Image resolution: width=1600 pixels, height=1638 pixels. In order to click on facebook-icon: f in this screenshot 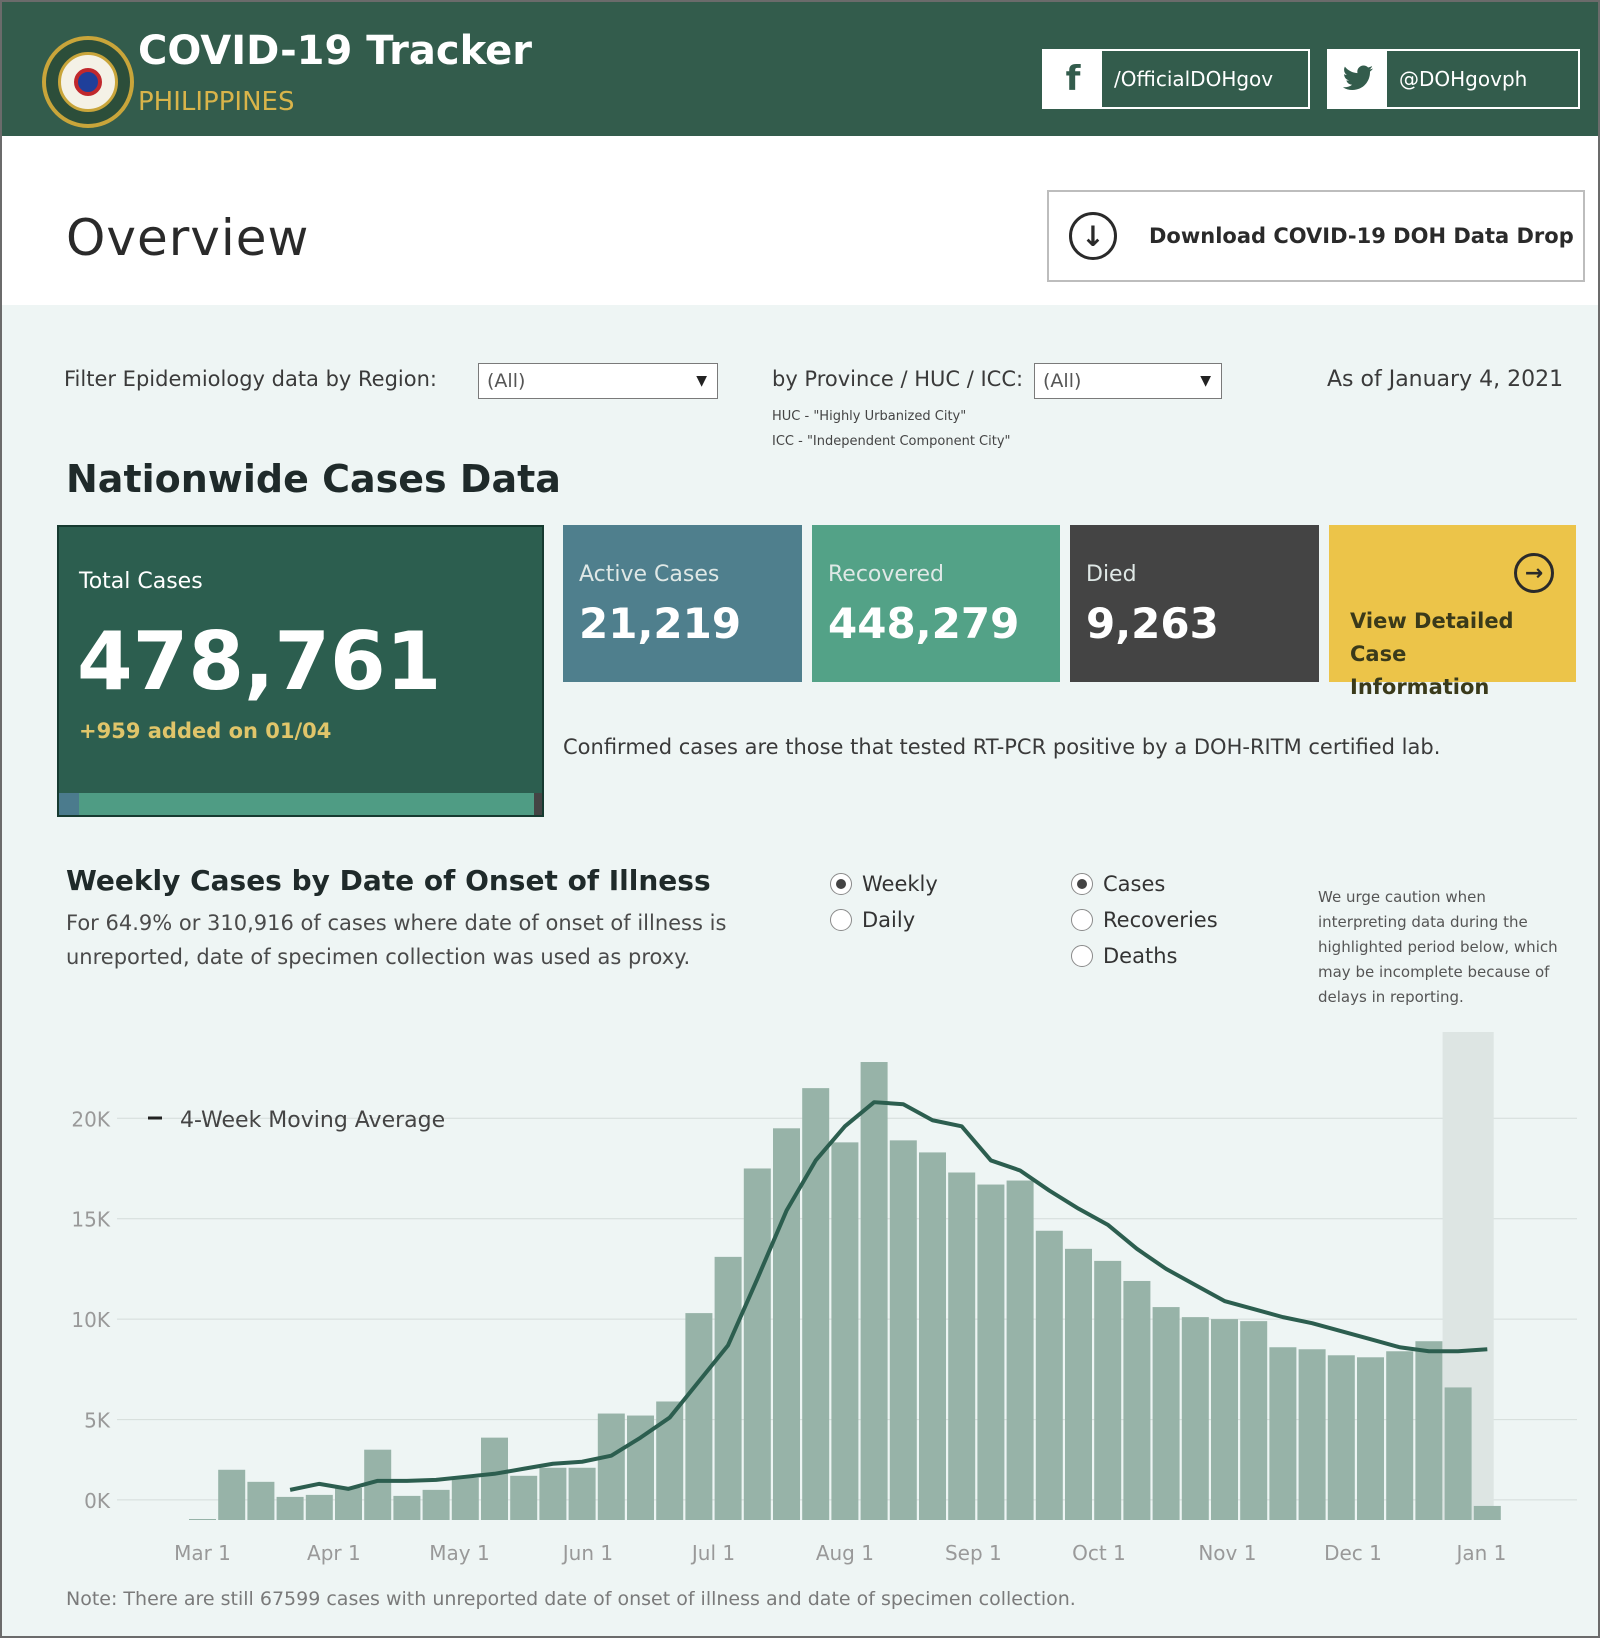, I will do `click(1073, 79)`.